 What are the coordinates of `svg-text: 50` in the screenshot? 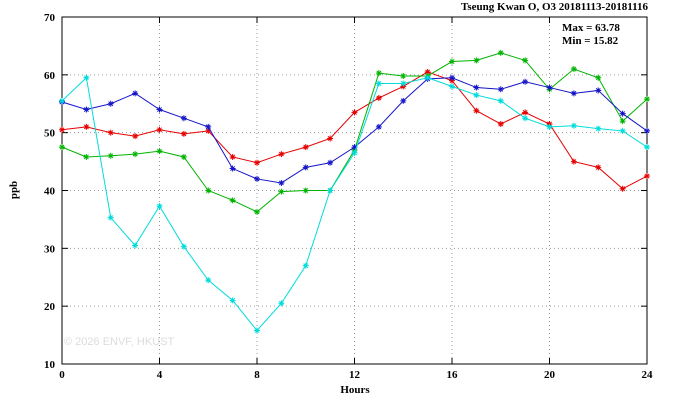 It's located at (50, 134).